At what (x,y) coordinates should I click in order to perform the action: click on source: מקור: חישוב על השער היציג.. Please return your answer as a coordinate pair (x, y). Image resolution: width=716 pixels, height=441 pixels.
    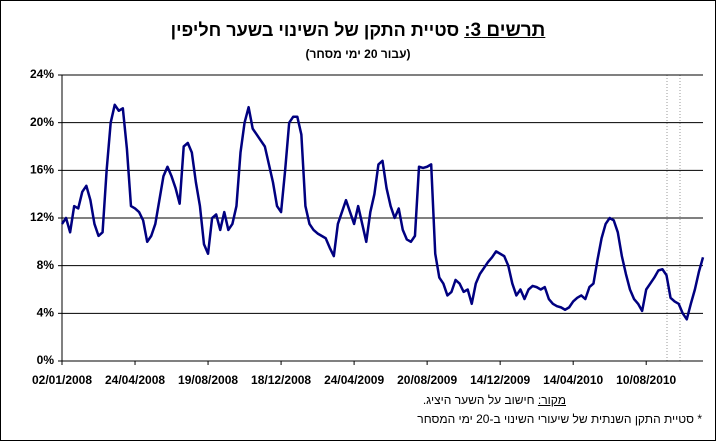
    Looking at the image, I should click on (494, 400).